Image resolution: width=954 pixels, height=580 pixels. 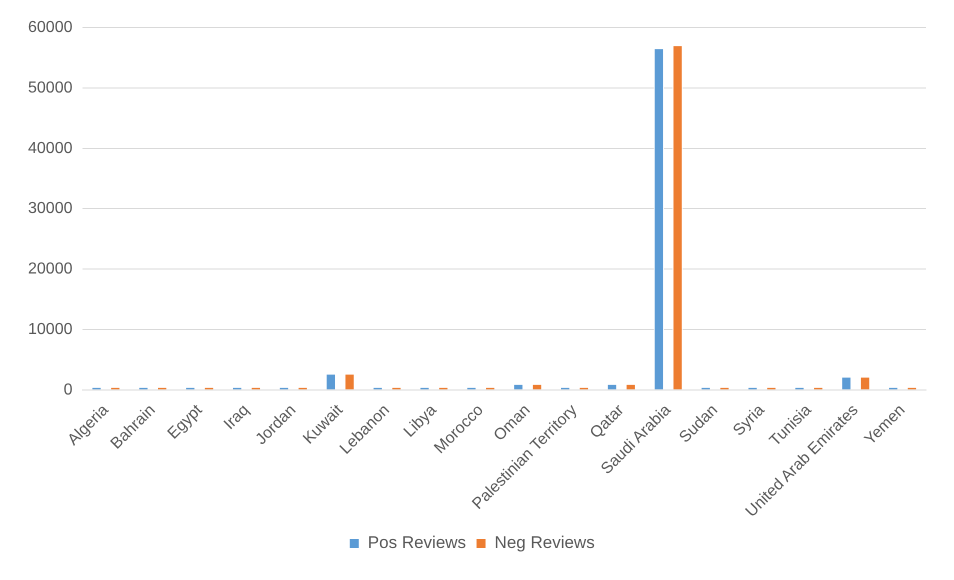 I want to click on y-tick-label: 10000, so click(x=50, y=329).